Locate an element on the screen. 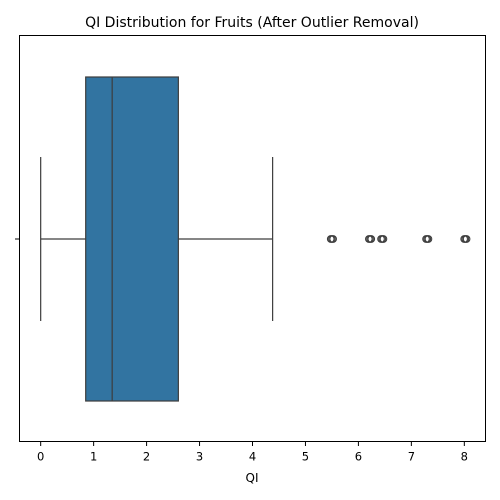  x-tick-label: 8 is located at coordinates (464, 457).